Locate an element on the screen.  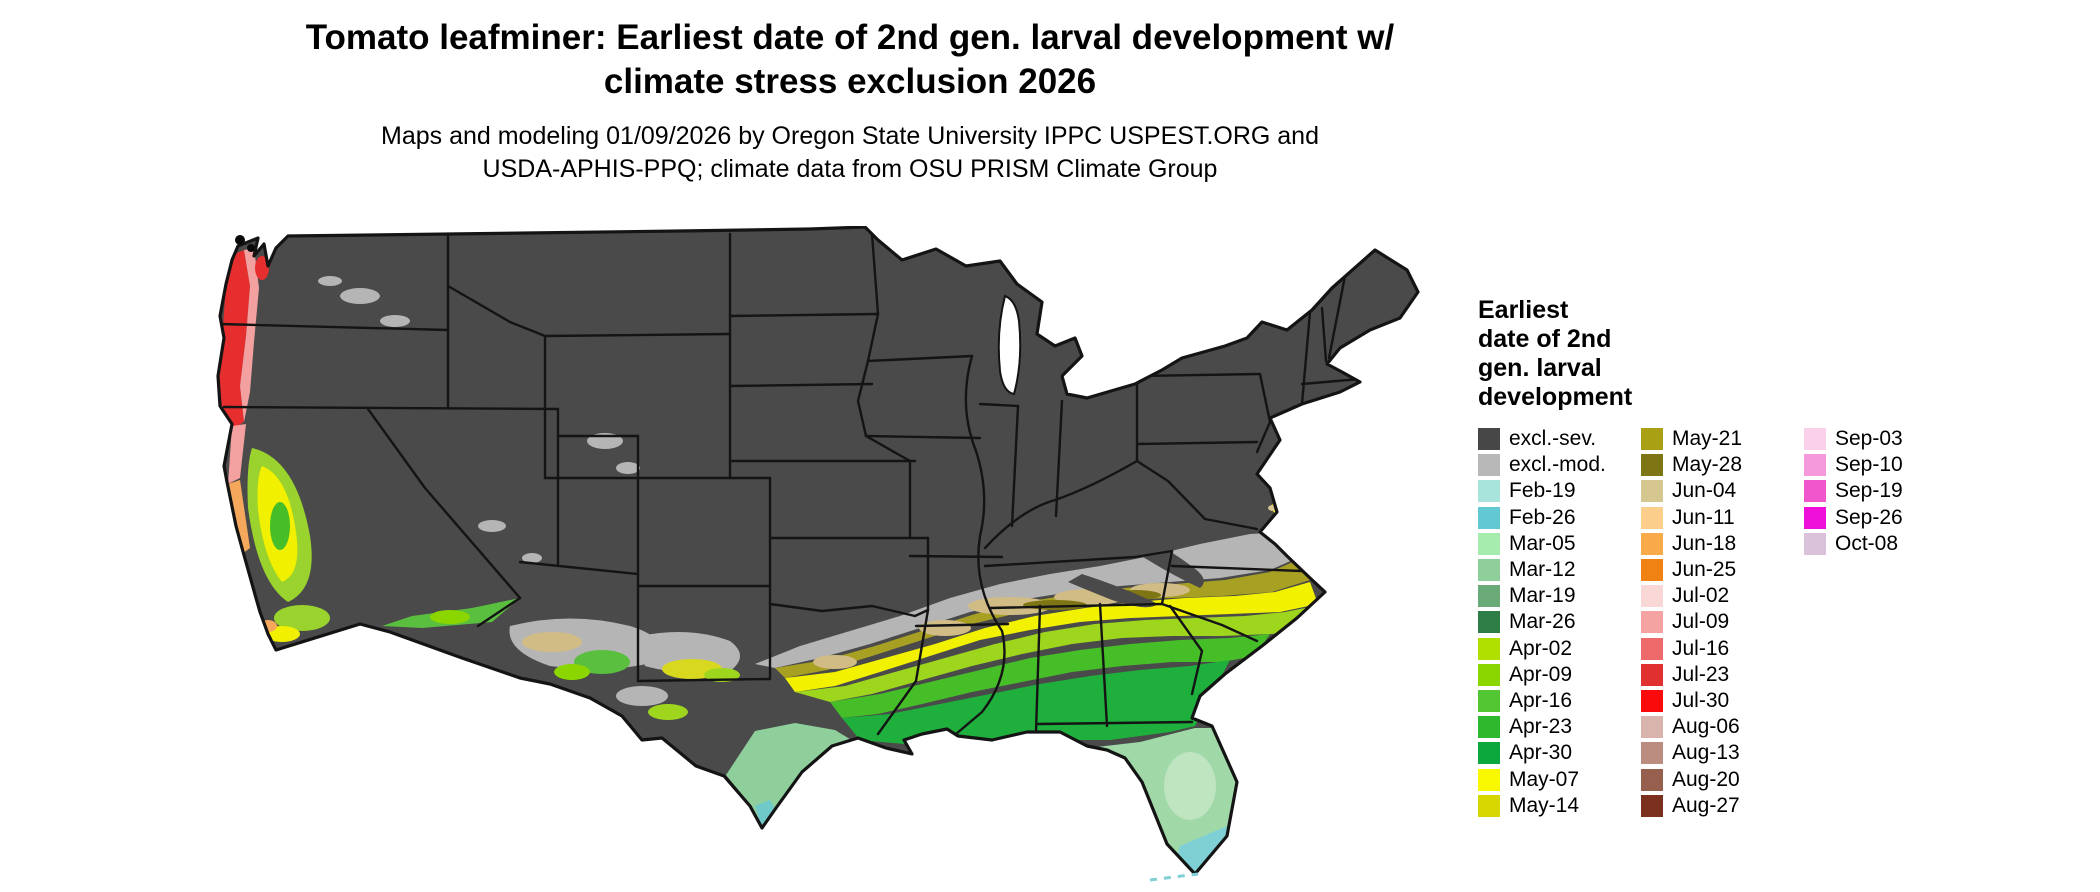
legend-label: Jun-18 is located at coordinates (1704, 543).